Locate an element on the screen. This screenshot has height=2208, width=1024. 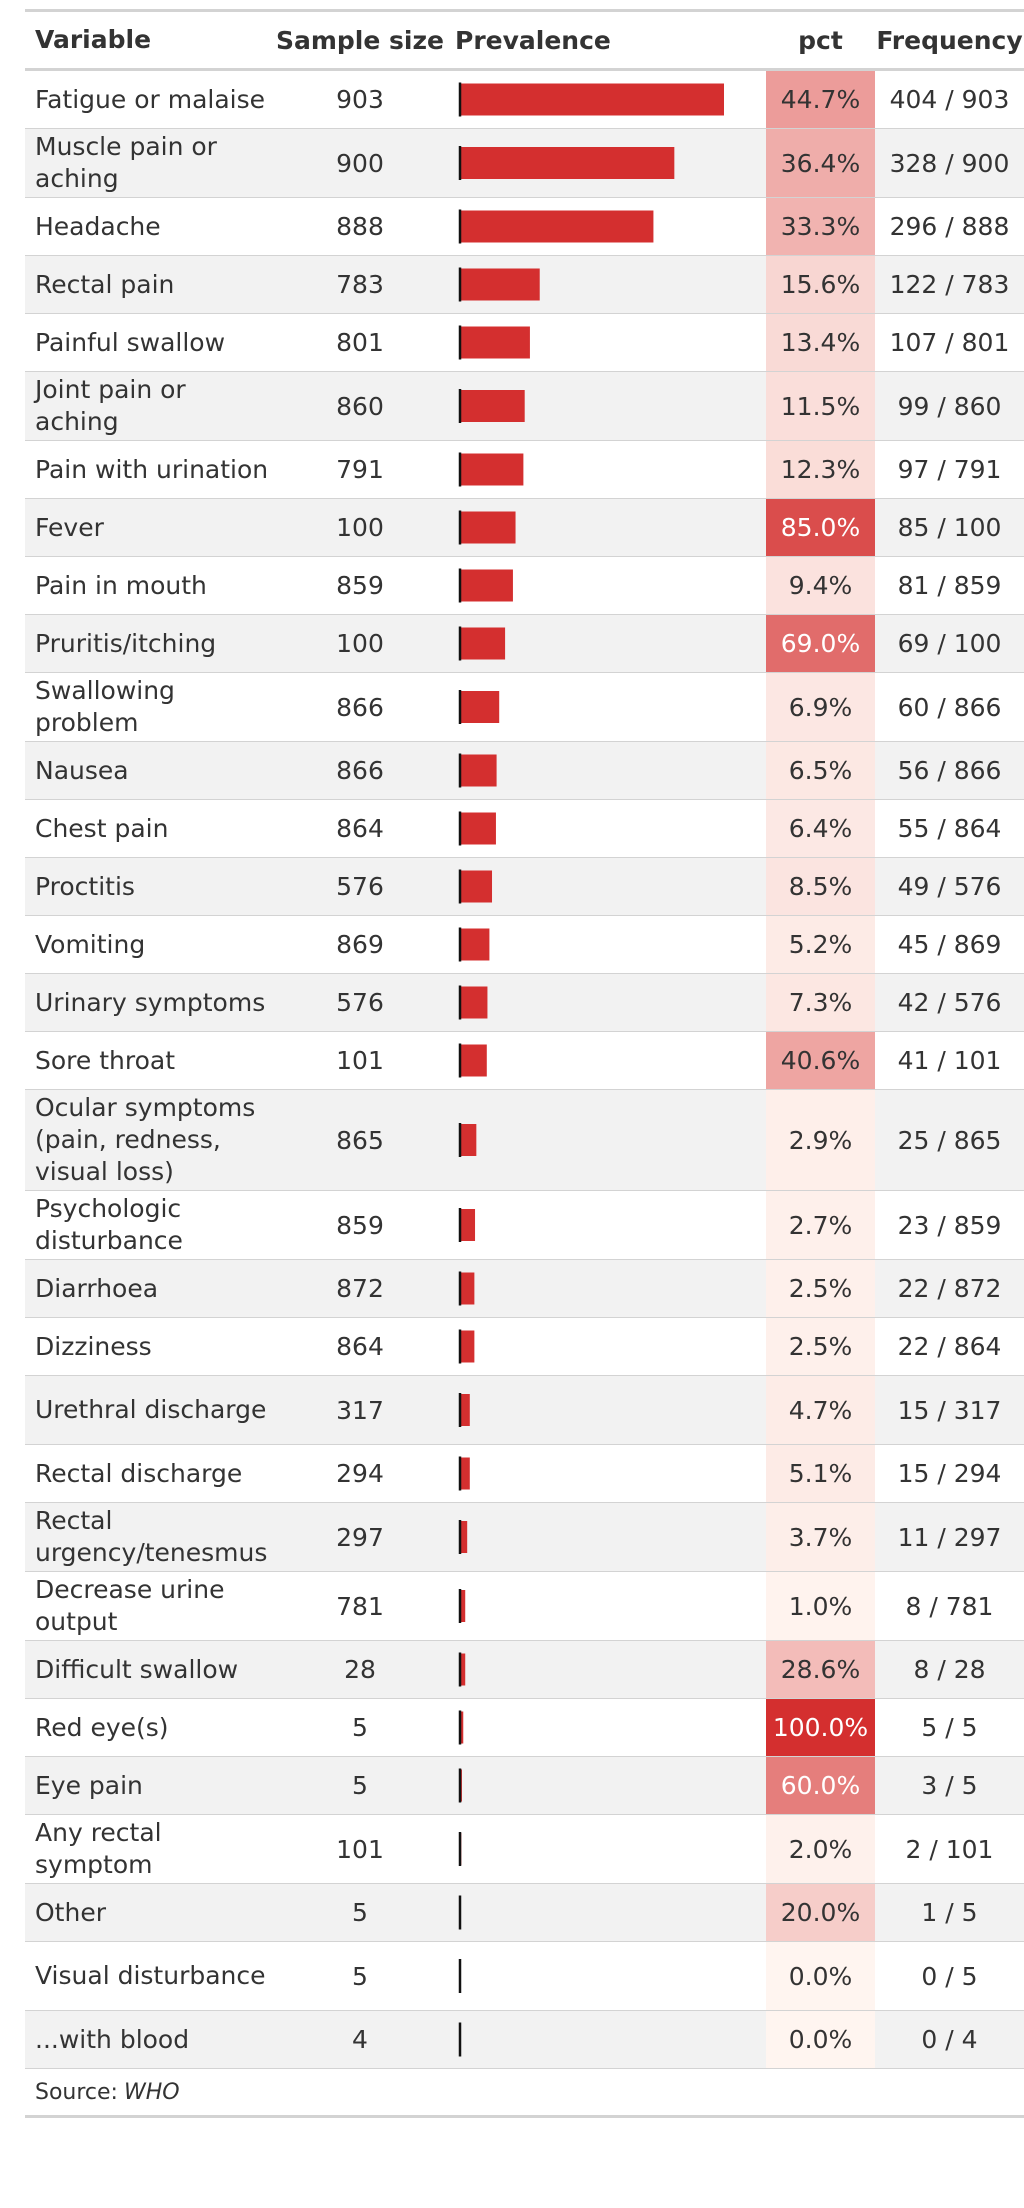
cell-pct: 69.0% is located at coordinates (820, 643).